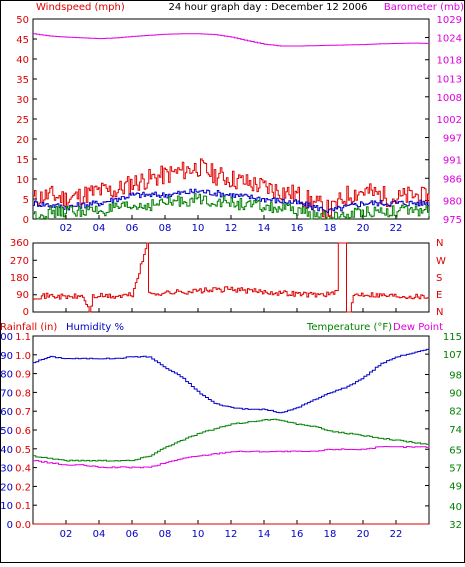 This screenshot has height=567, width=465. I want to click on climate-x-tick-label: 14, so click(264, 534).